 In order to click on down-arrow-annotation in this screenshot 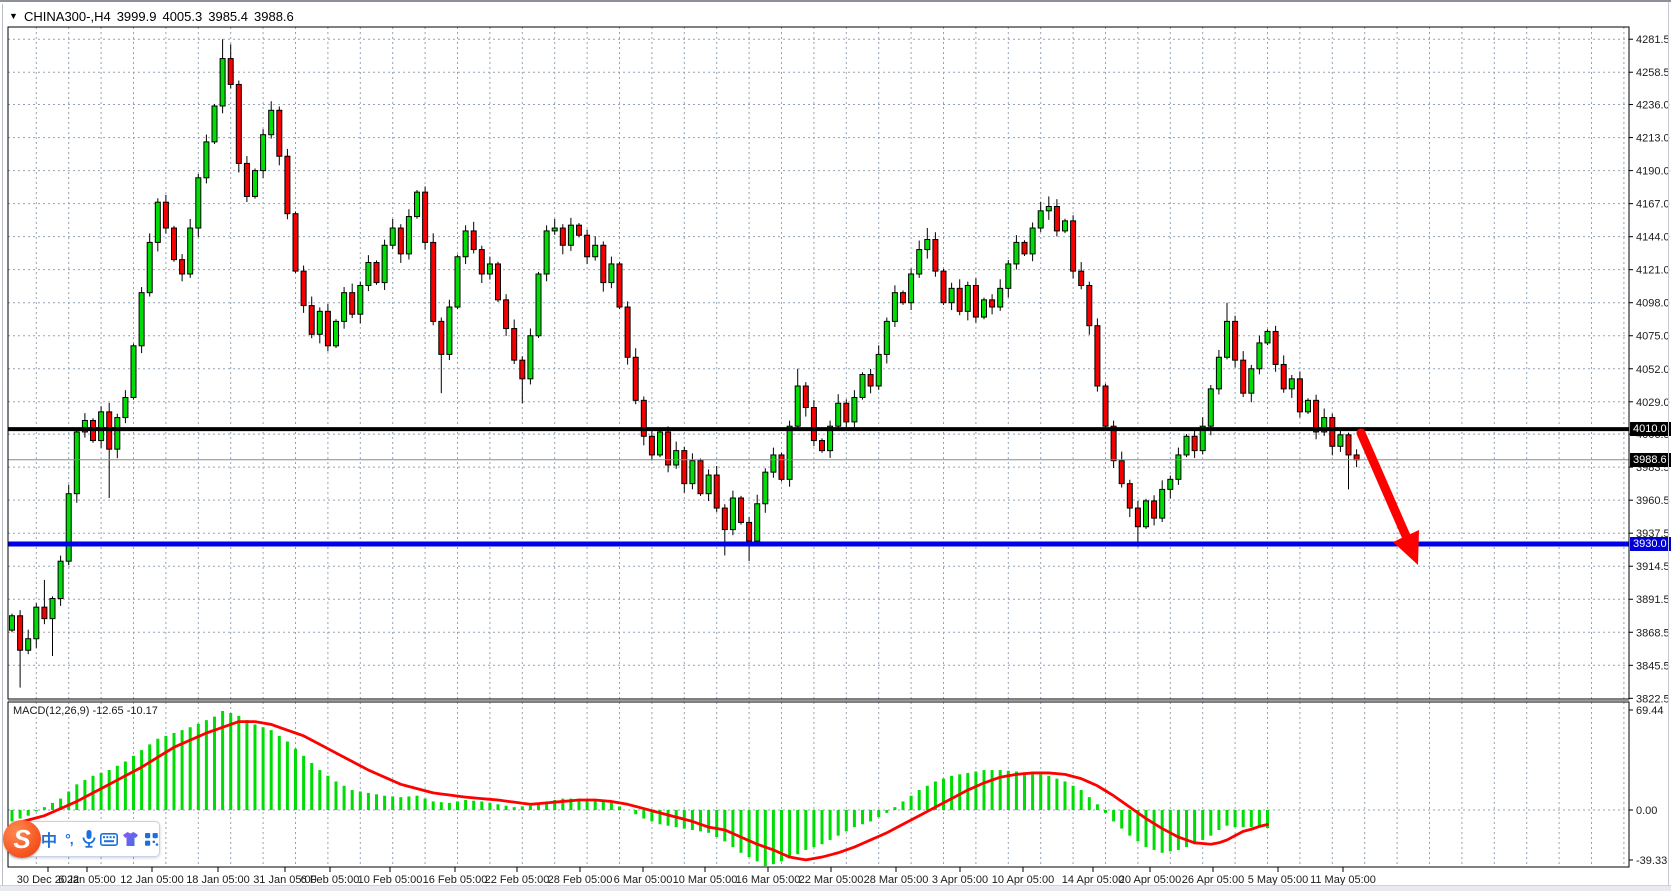, I will do `click(1387, 496)`.